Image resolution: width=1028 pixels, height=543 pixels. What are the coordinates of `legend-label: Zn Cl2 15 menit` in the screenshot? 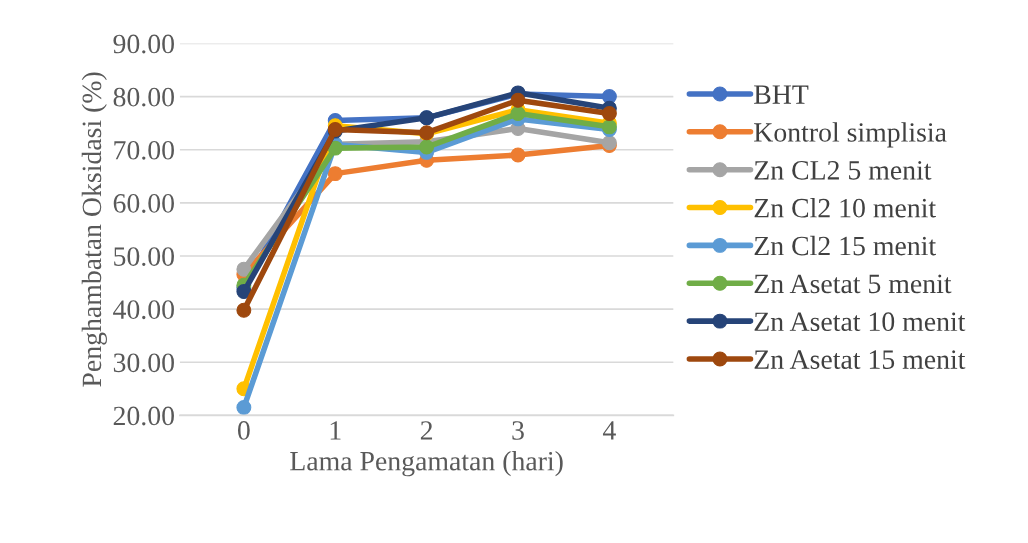 It's located at (845, 245).